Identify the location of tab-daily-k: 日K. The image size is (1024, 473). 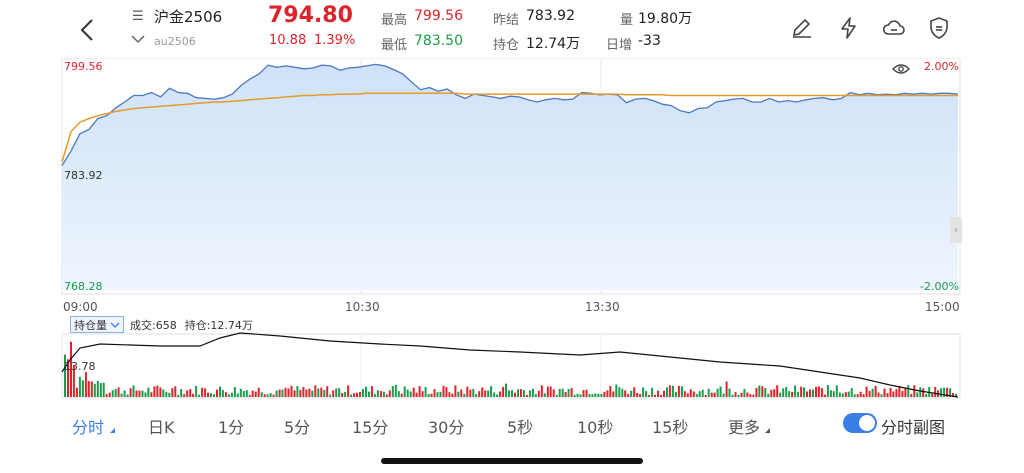
(161, 427).